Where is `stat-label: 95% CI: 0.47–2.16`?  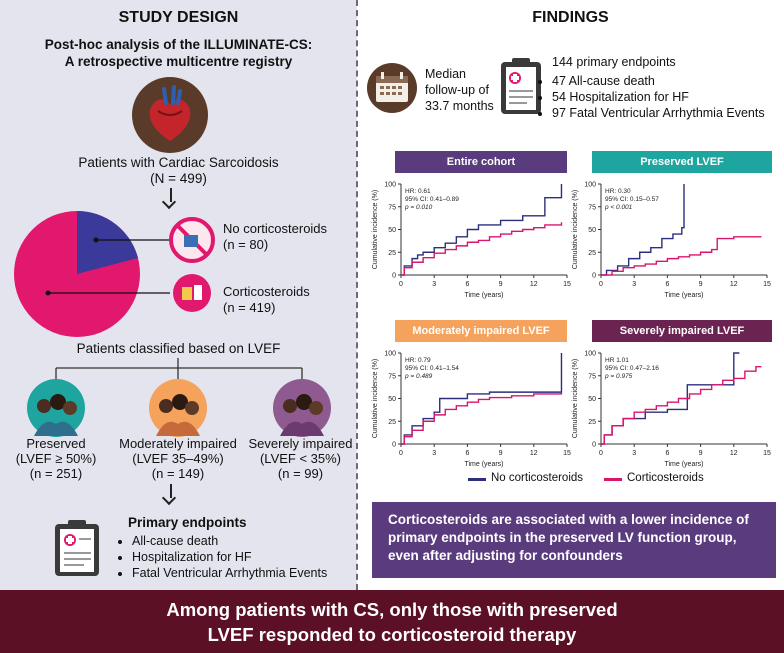 stat-label: 95% CI: 0.47–2.16 is located at coordinates (632, 368).